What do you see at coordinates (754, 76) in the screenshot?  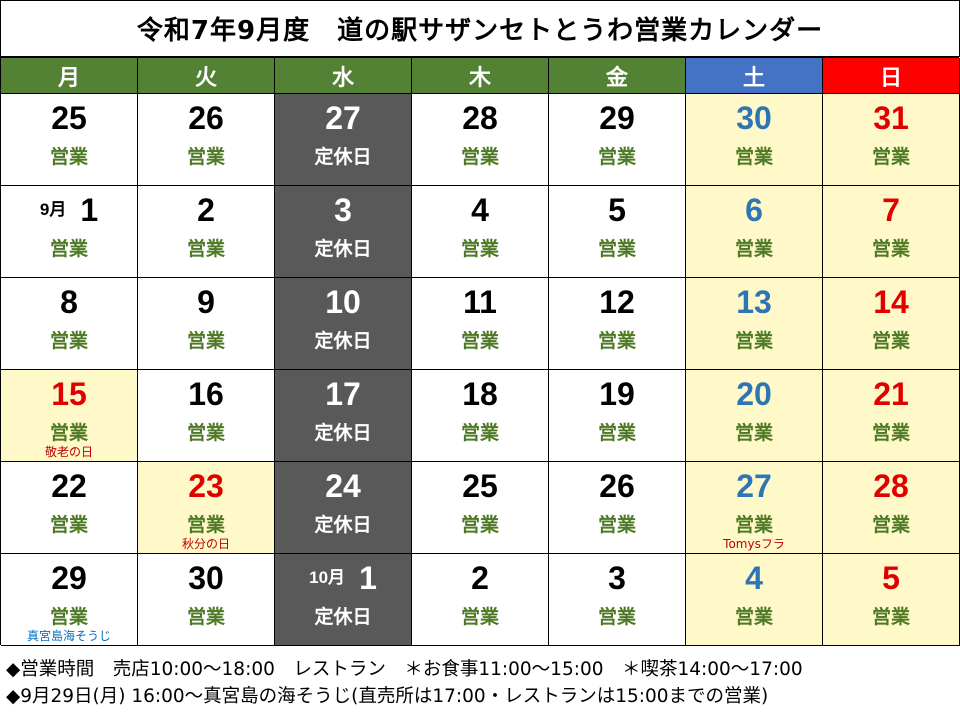 I see `weekday-header: 土` at bounding box center [754, 76].